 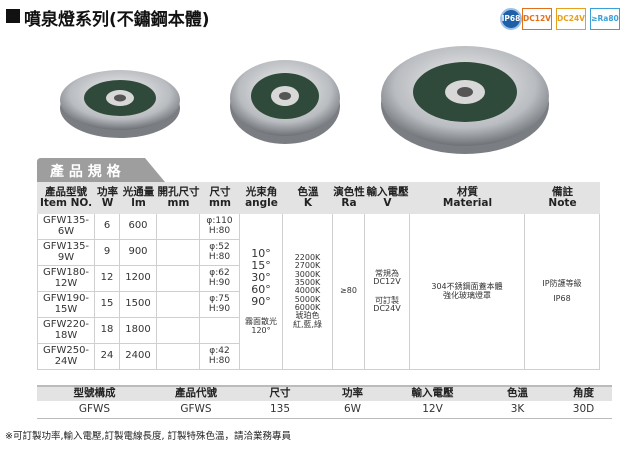 What do you see at coordinates (307, 299) in the screenshot?
I see `color-temp: 5000K` at bounding box center [307, 299].